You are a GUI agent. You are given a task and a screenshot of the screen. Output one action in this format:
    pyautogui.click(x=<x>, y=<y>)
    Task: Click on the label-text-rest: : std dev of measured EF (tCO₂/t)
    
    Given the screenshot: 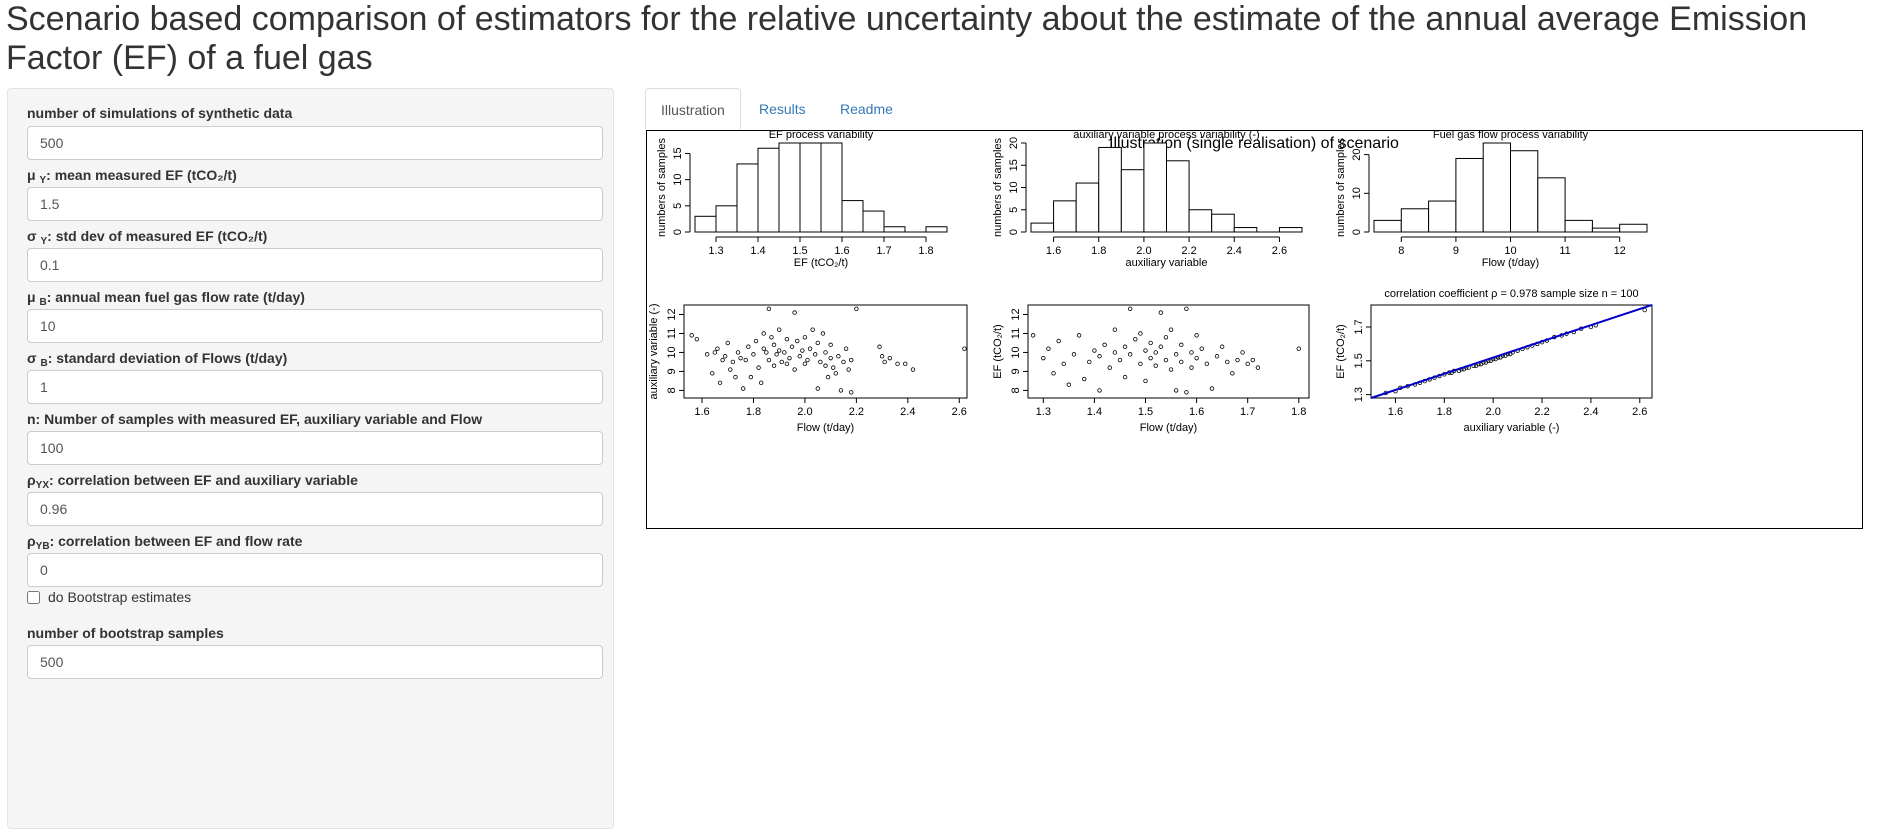 What is the action you would take?
    pyautogui.click(x=157, y=236)
    